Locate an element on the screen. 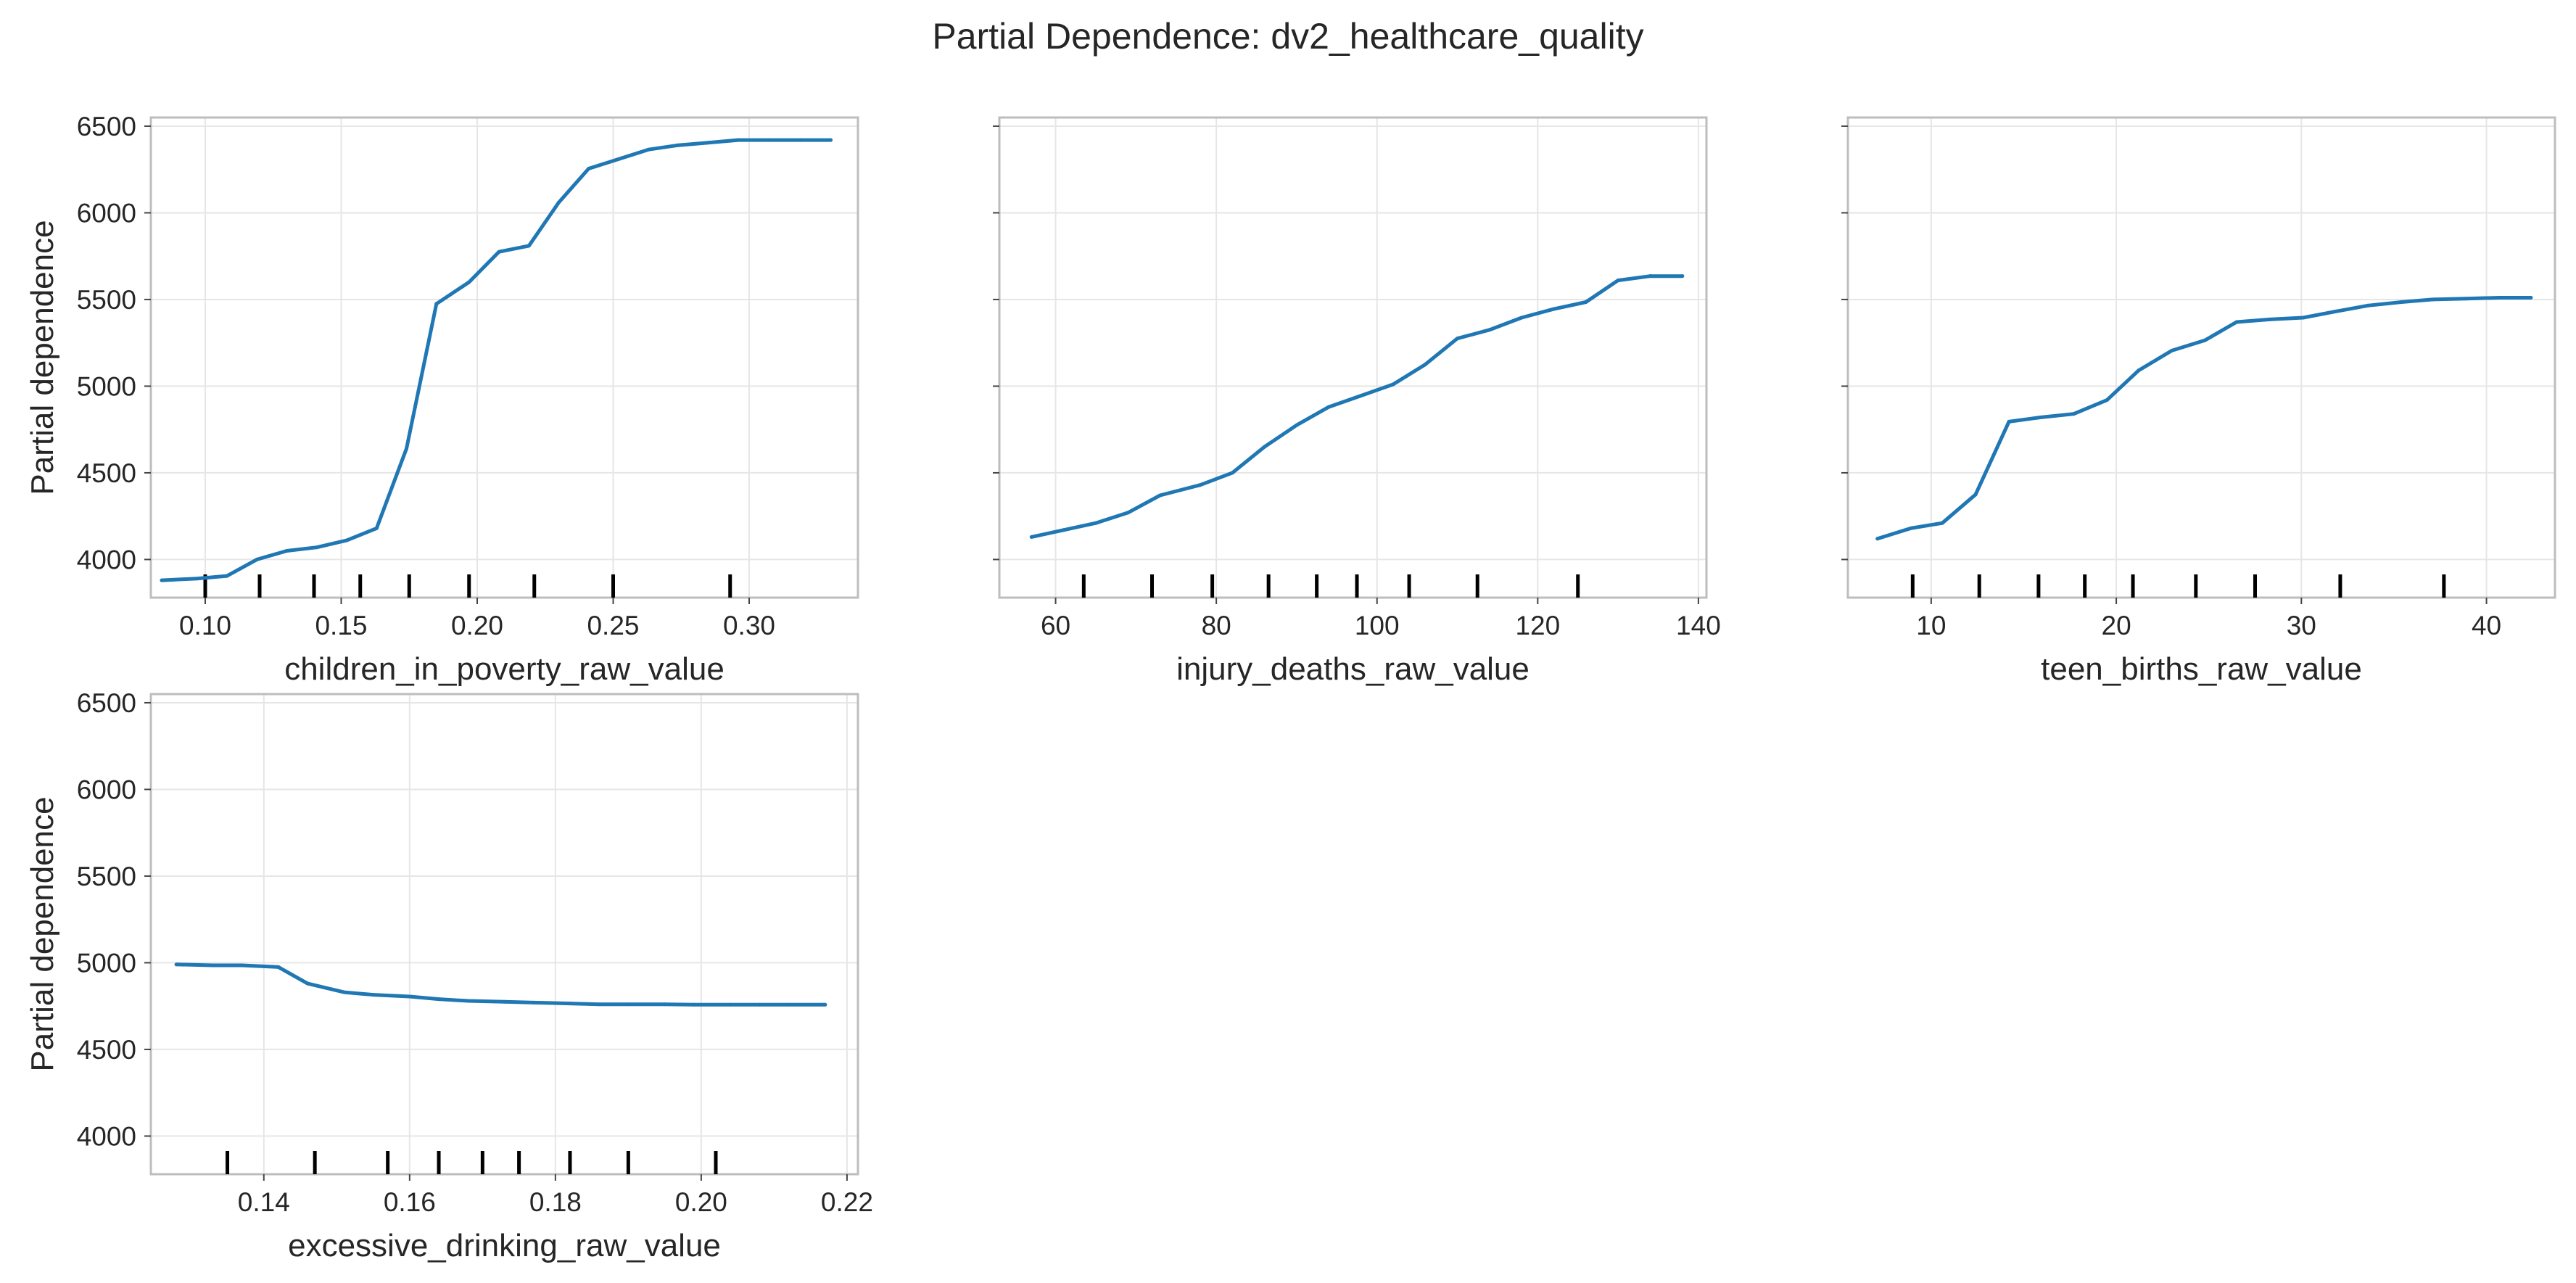 The width and height of the screenshot is (2576, 1283). y-tick-label: 5500 is located at coordinates (106, 300).